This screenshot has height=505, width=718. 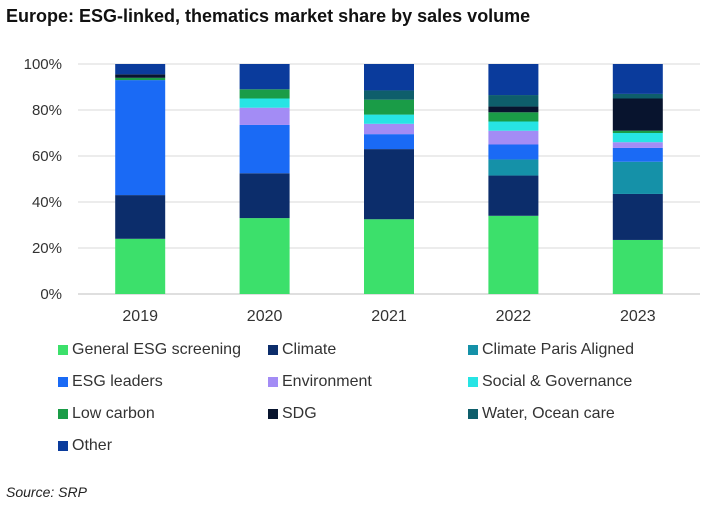 I want to click on legend-label: General ESG screening, so click(x=156, y=349).